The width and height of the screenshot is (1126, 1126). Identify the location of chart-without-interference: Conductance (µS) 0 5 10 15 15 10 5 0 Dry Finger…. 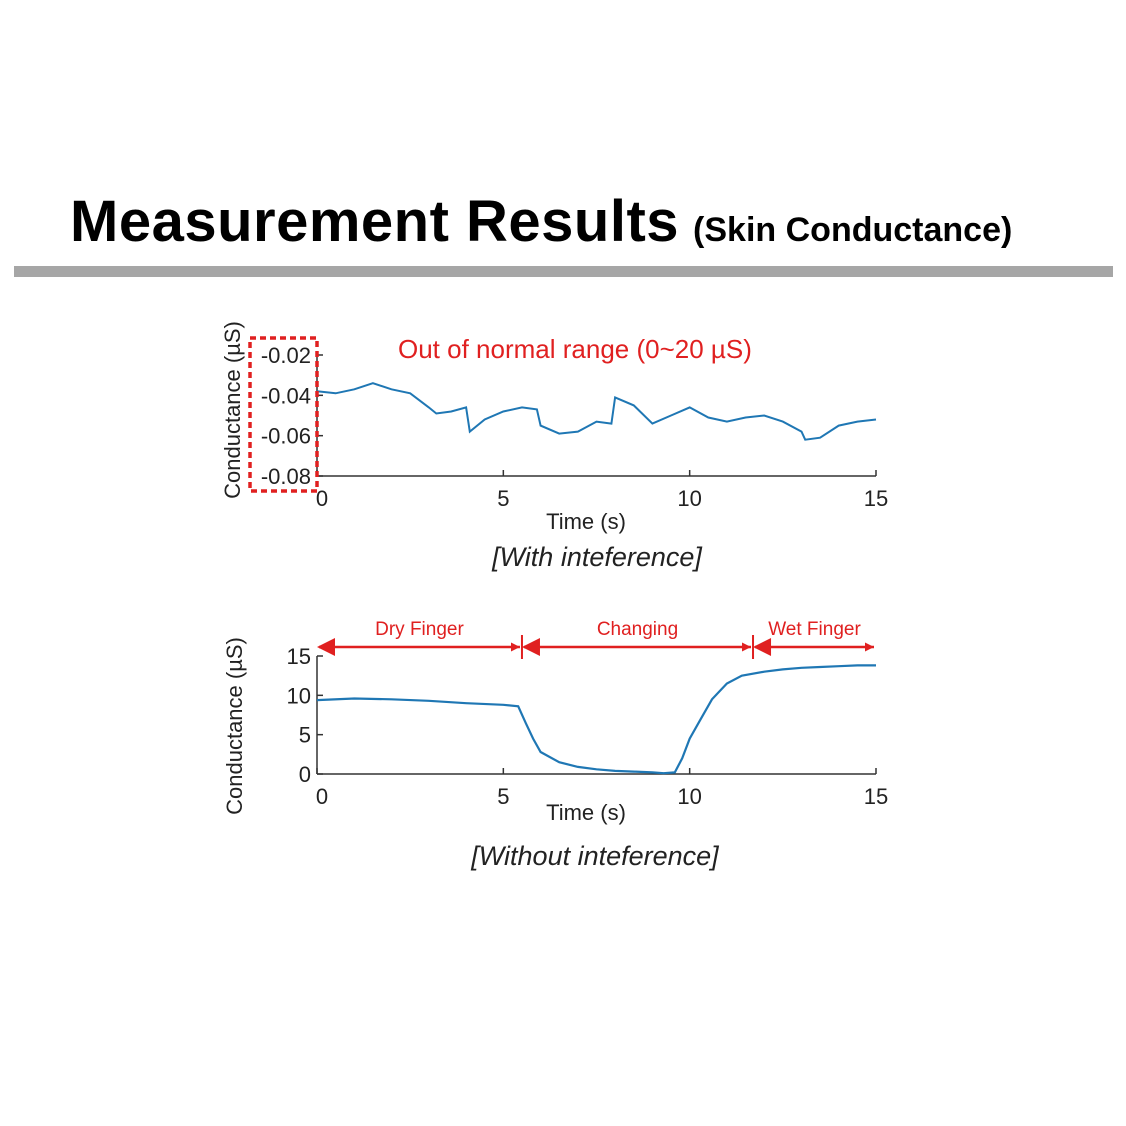
(555, 745).